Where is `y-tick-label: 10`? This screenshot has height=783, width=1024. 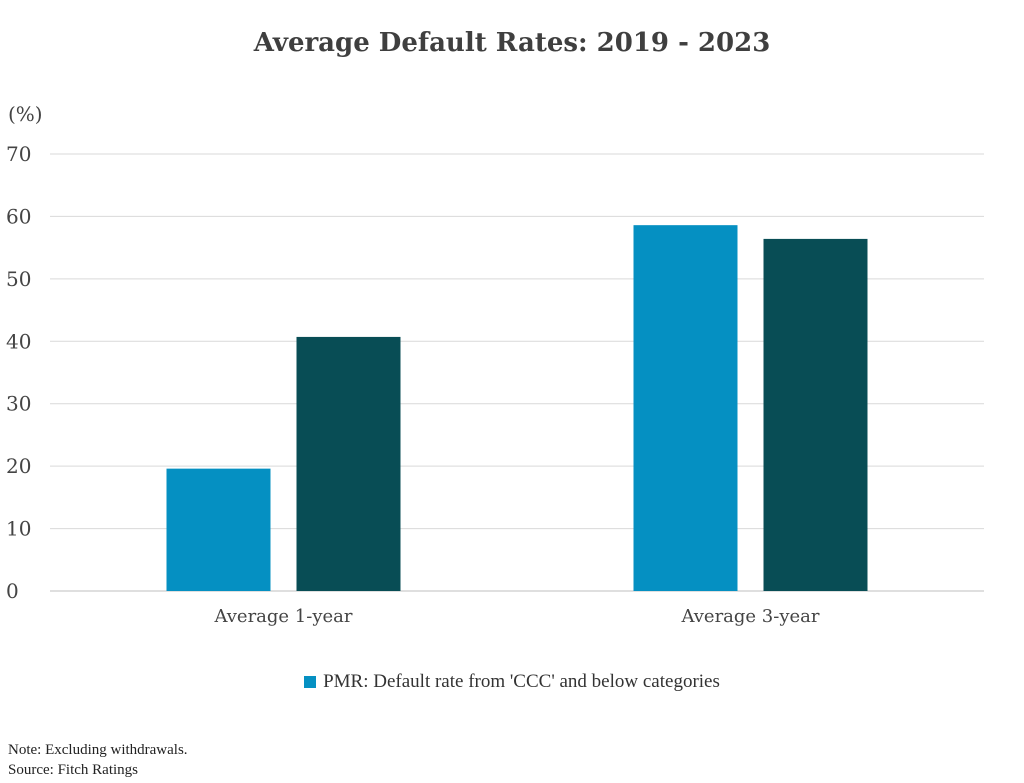 y-tick-label: 10 is located at coordinates (18, 529).